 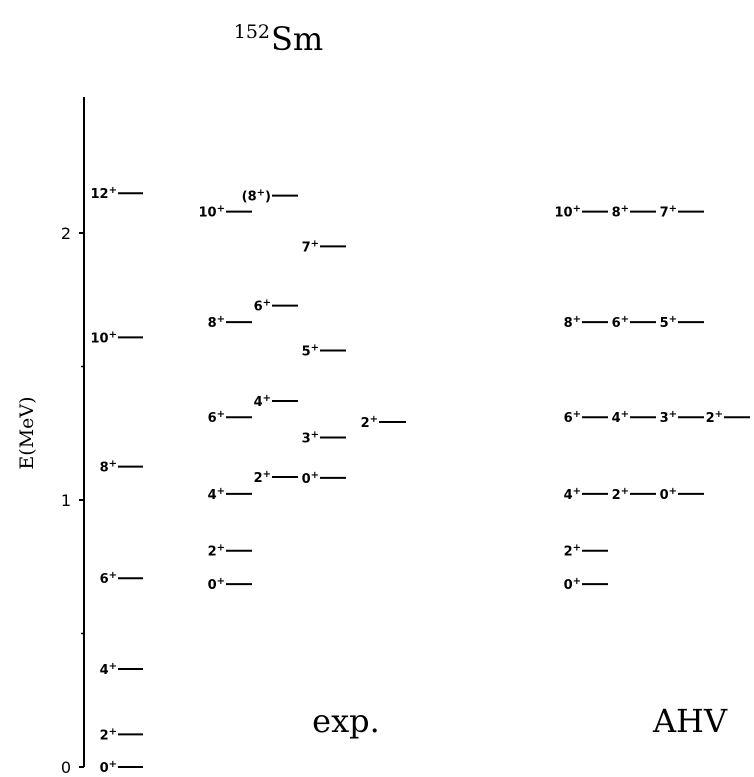 I want to click on y-axis-label: E(MeV), so click(x=27, y=432).